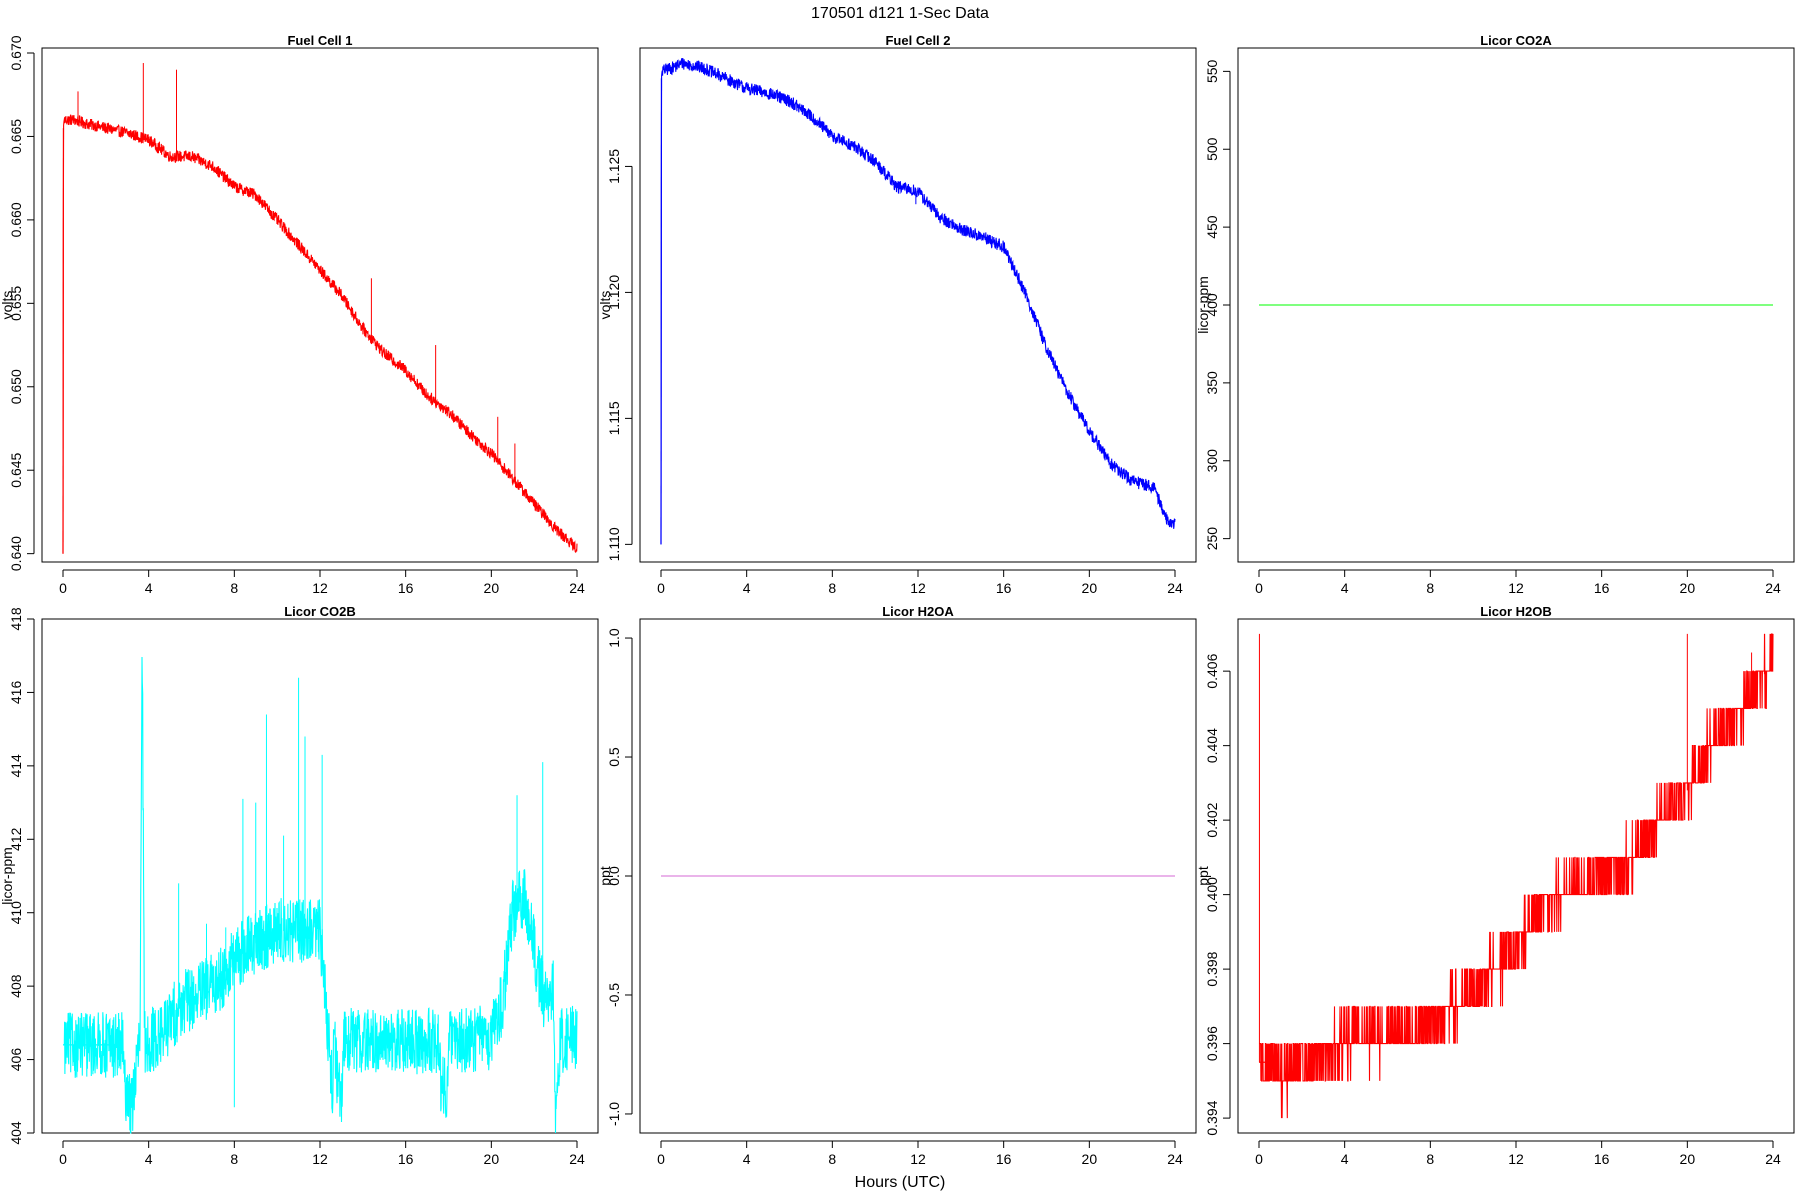  What do you see at coordinates (614, 544) in the screenshot?
I see `y-tick-label: 1.110` at bounding box center [614, 544].